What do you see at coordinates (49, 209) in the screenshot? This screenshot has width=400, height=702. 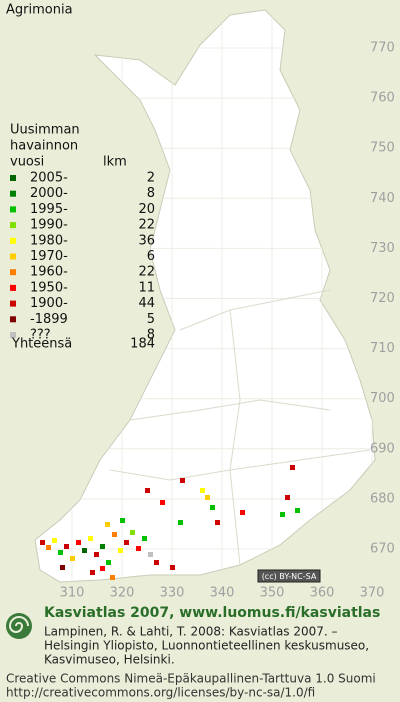 I see `legend-label: 1995-` at bounding box center [49, 209].